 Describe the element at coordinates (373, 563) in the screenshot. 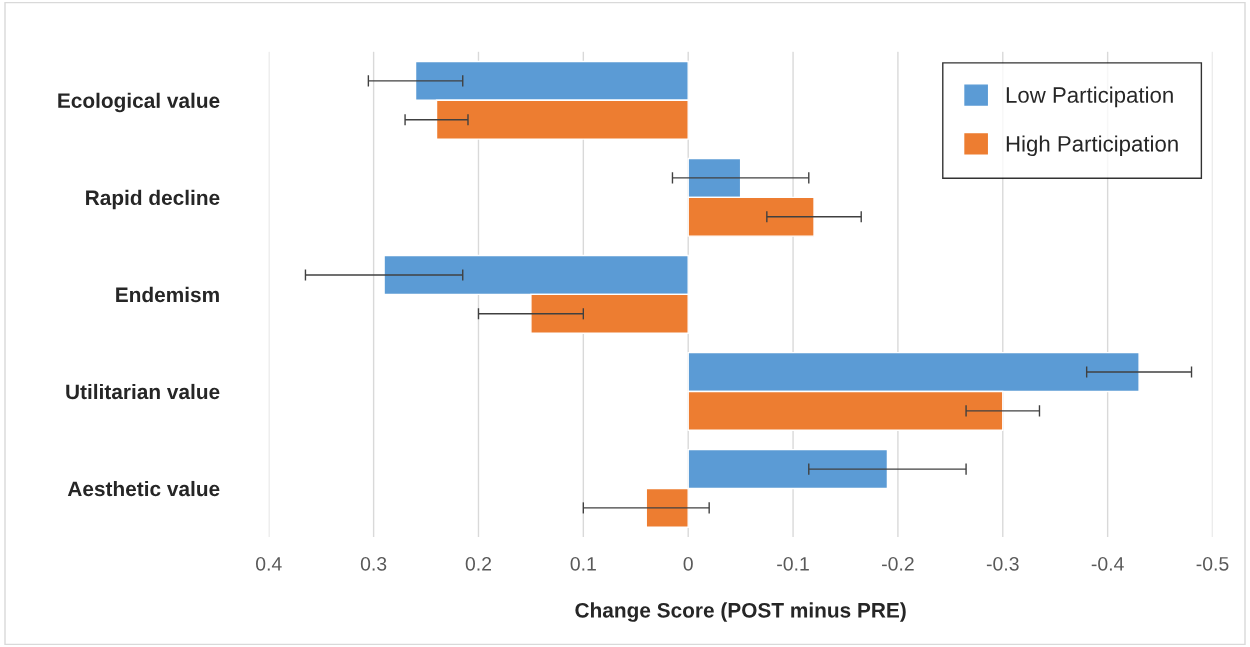

I see `x-tick-label: 0.3` at that location.